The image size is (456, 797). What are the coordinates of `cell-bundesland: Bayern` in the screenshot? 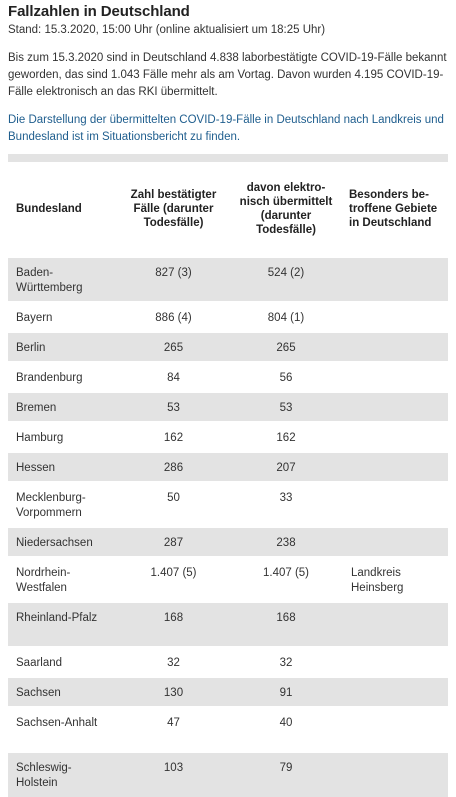 It's located at (62, 316).